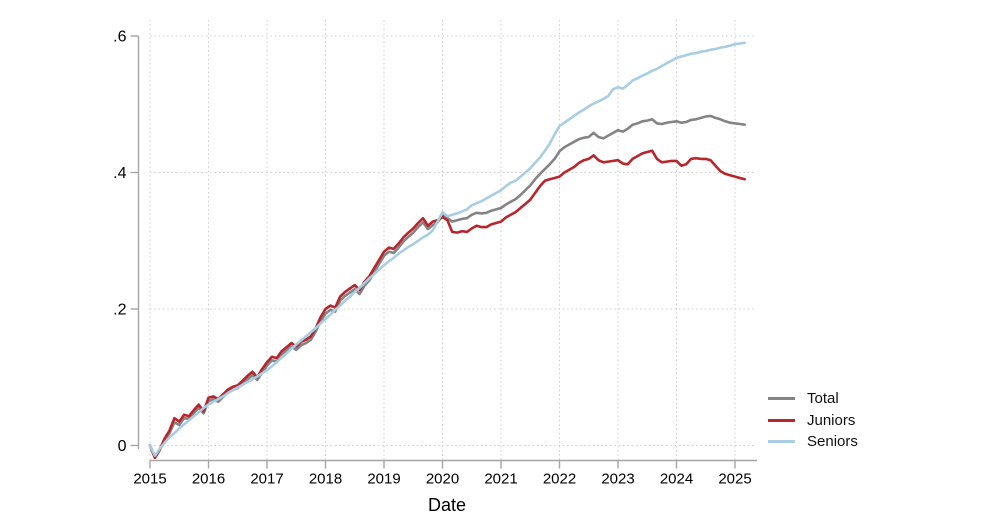  I want to click on legend-line-swatch-juniors, so click(781, 420).